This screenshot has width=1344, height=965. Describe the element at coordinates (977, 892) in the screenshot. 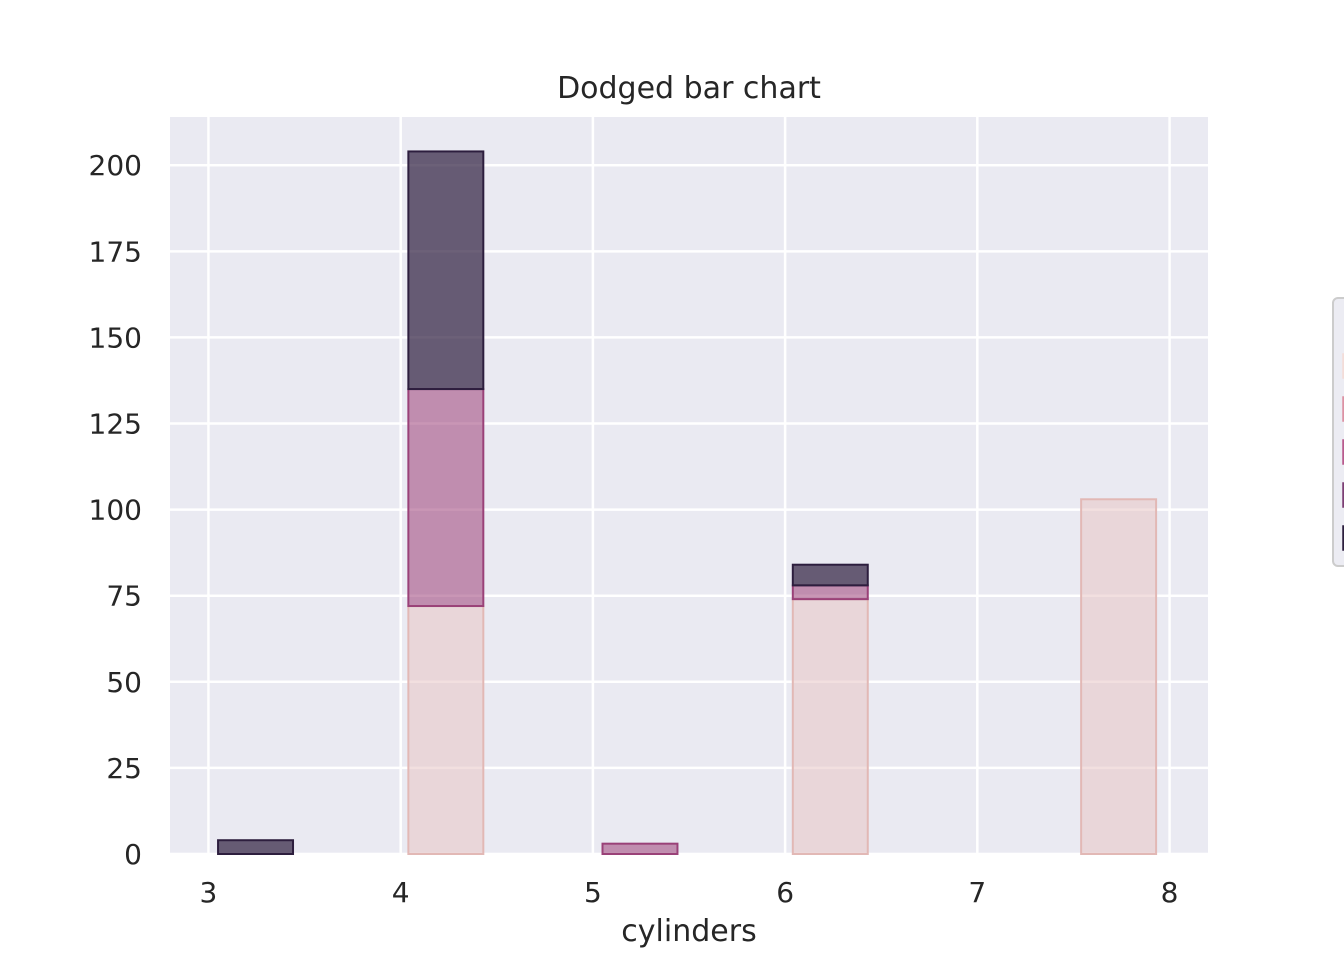

I see `x-tick-label: 7` at that location.